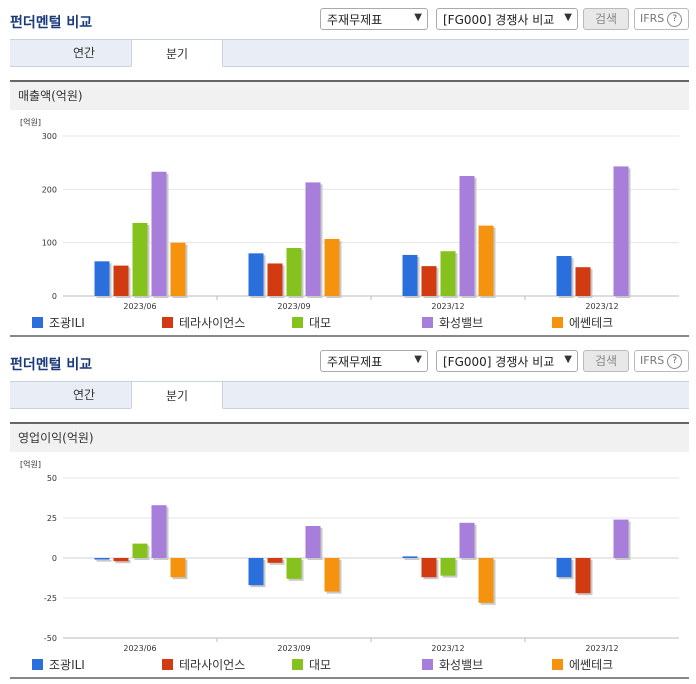 The image size is (696, 684). What do you see at coordinates (293, 648) in the screenshot?
I see `x-tick-label: 2023/09` at bounding box center [293, 648].